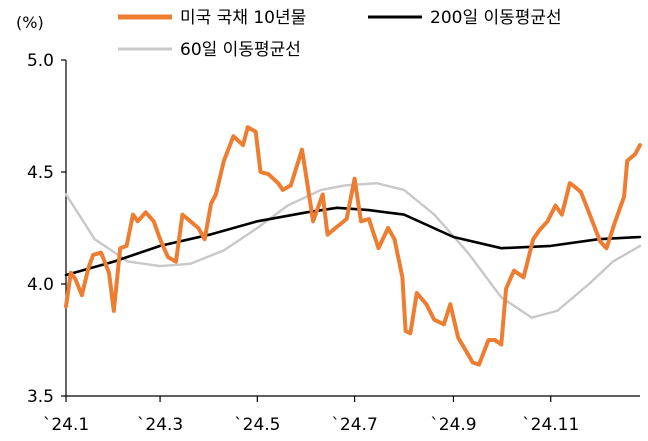 The width and height of the screenshot is (648, 441). Describe the element at coordinates (40, 397) in the screenshot. I see `y-tick-label: 3.5` at that location.